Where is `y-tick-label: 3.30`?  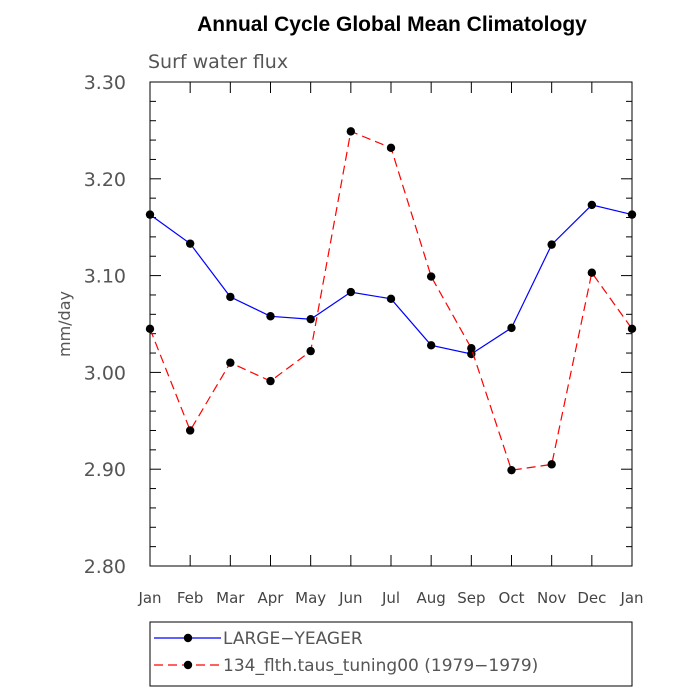
y-tick-label: 3.30 is located at coordinates (105, 83).